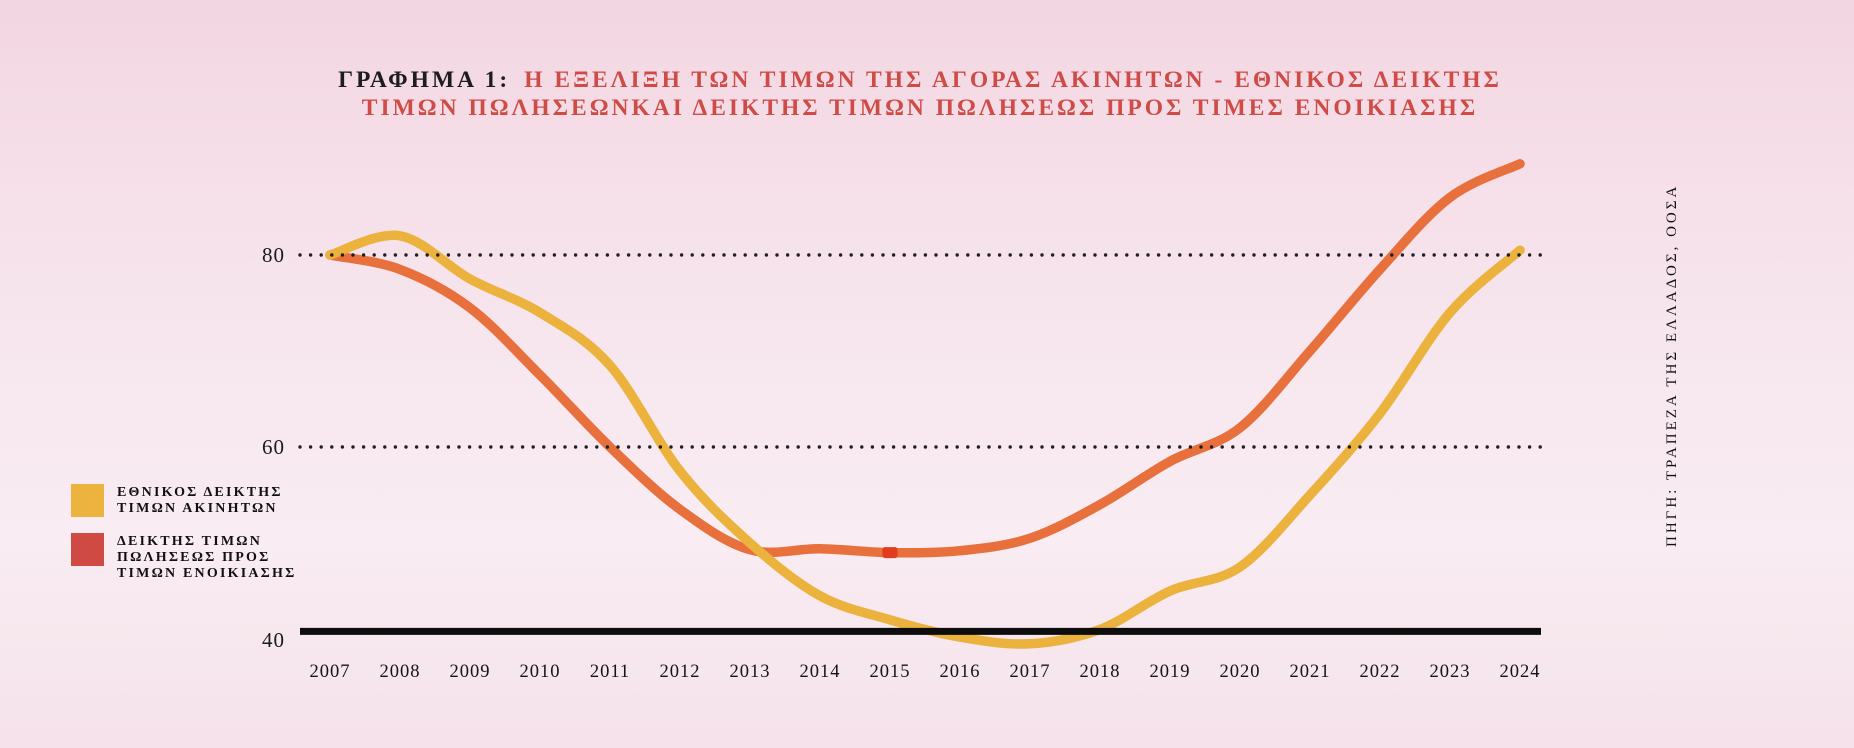  Describe the element at coordinates (330, 672) in the screenshot. I see `x-axis-tick-2007: 2007` at that location.